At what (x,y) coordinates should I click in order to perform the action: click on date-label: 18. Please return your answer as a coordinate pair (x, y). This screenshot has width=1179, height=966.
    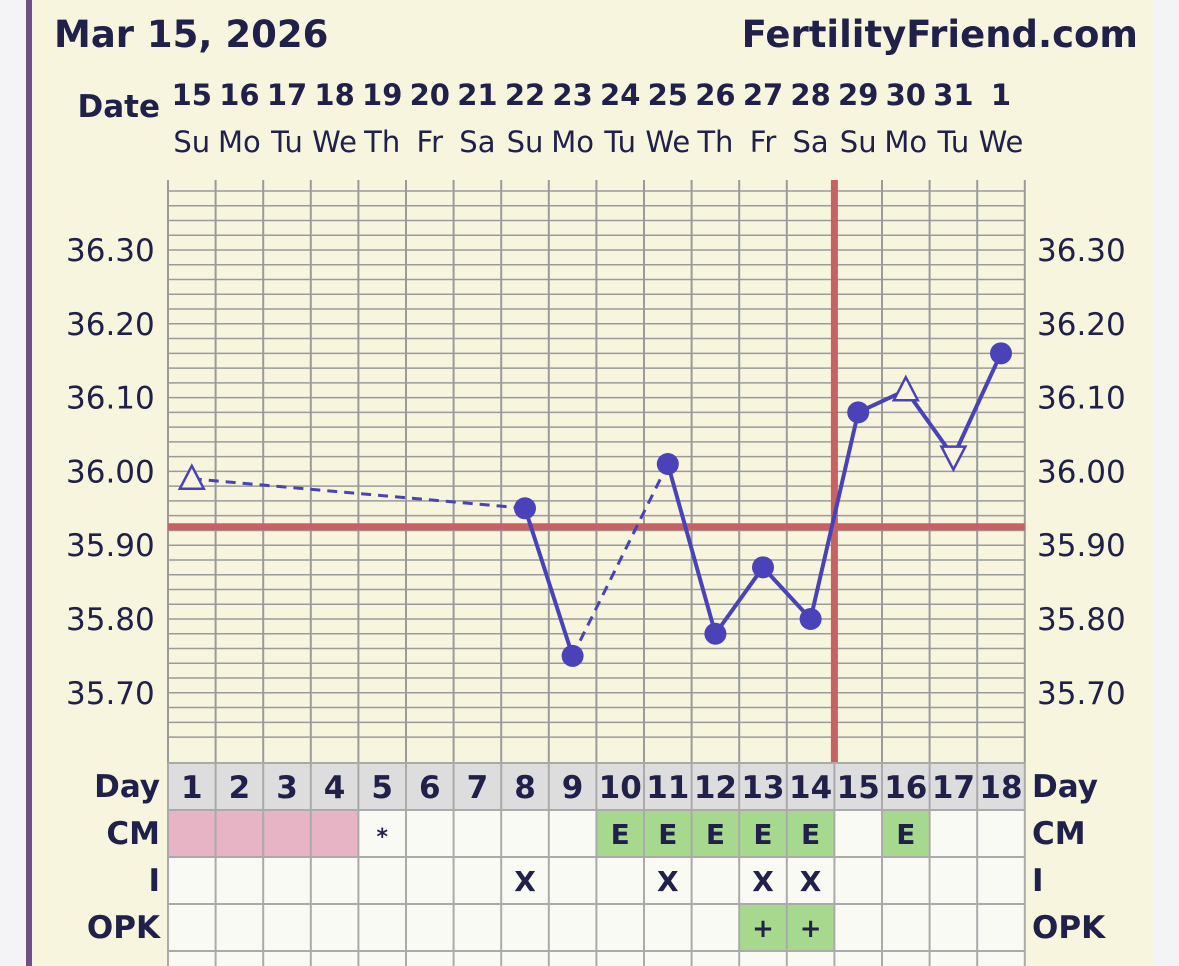
    Looking at the image, I should click on (334, 95).